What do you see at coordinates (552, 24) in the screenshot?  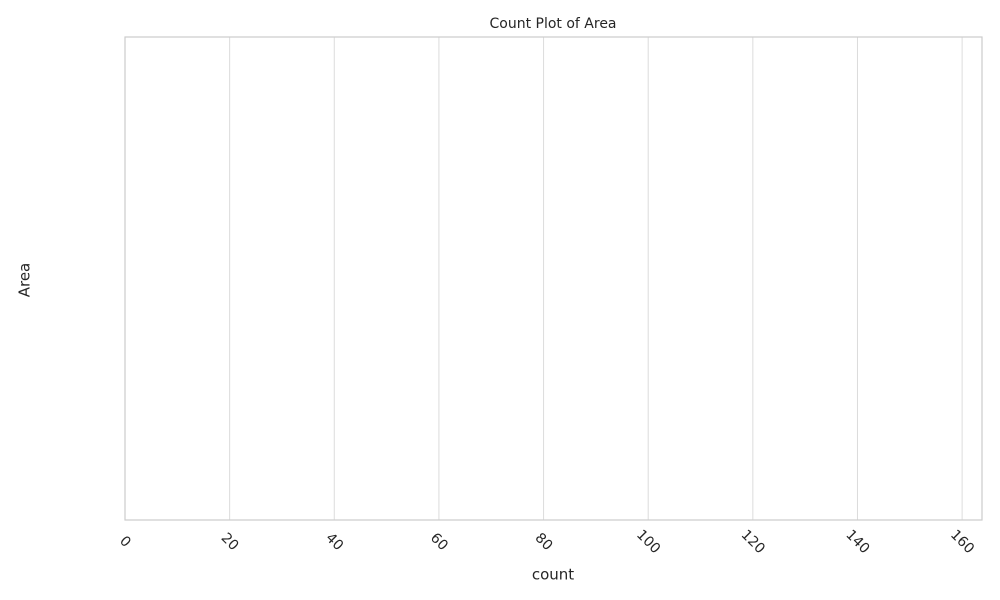 I see `chart-title: Count Plot of Area` at bounding box center [552, 24].